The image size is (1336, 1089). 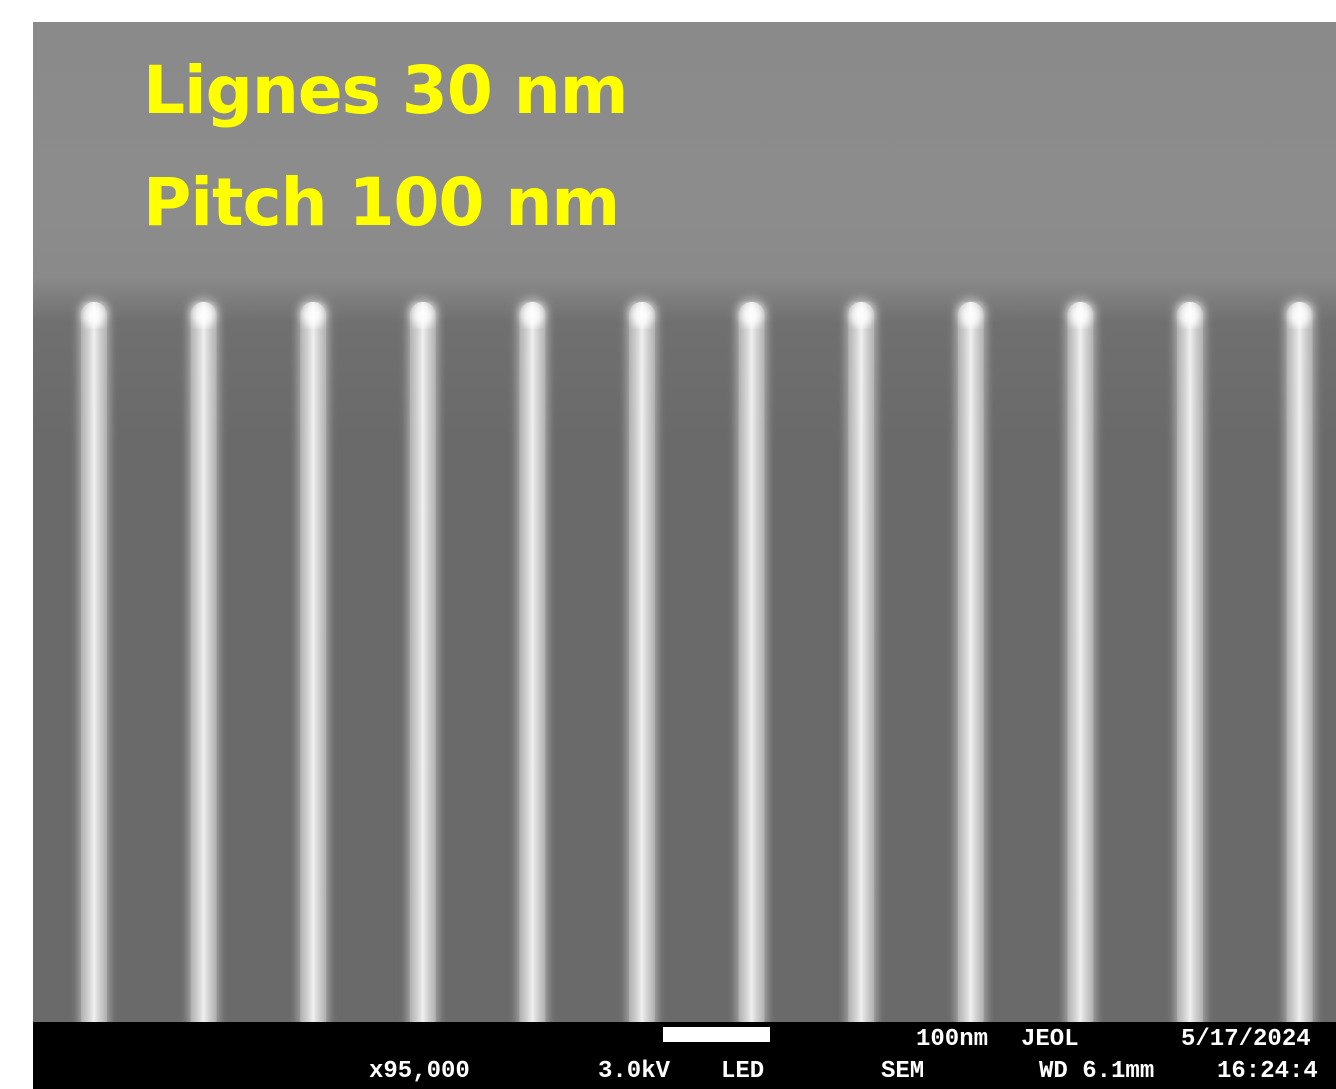 I want to click on brand-label: JEOL, so click(x=1050, y=1039).